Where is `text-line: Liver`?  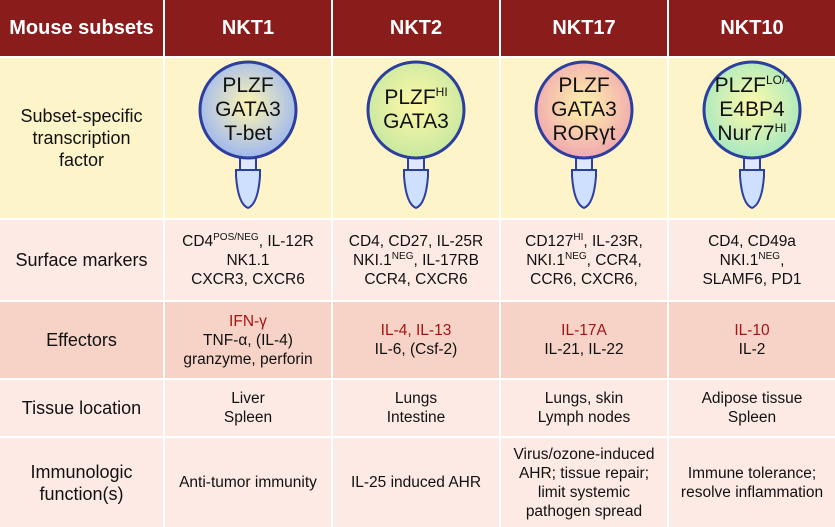
text-line: Liver is located at coordinates (248, 398).